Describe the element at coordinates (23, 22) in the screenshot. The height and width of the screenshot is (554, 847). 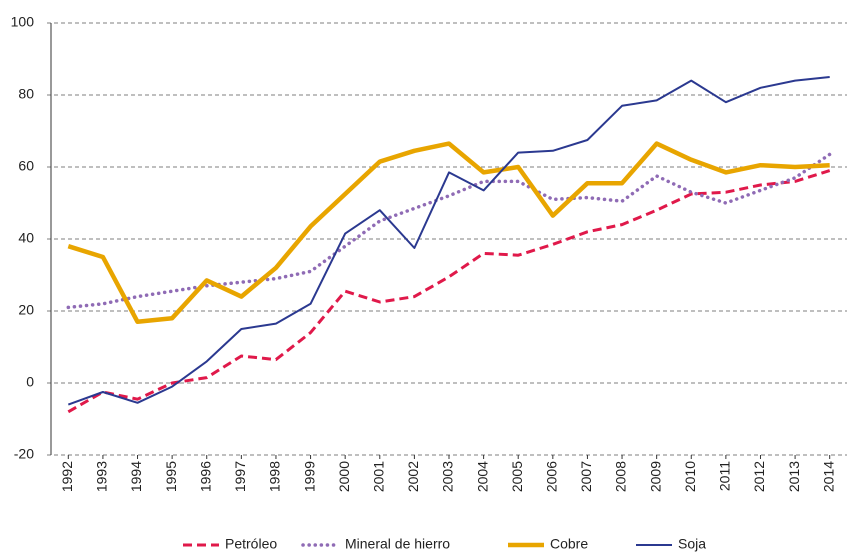
I see `y-tick-label: 100` at that location.